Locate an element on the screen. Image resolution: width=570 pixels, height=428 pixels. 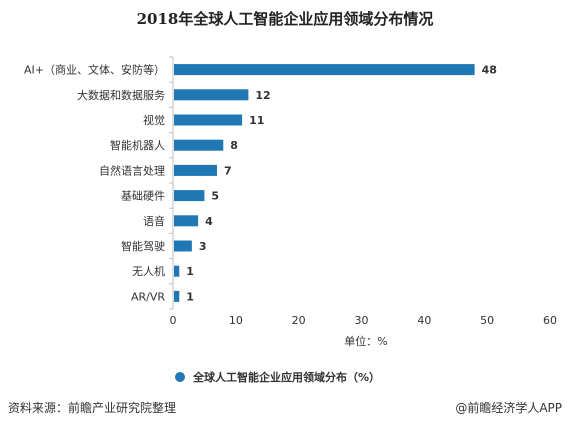
source-note: 资料来源：前瞻产业研究院整理 is located at coordinates (92, 408).